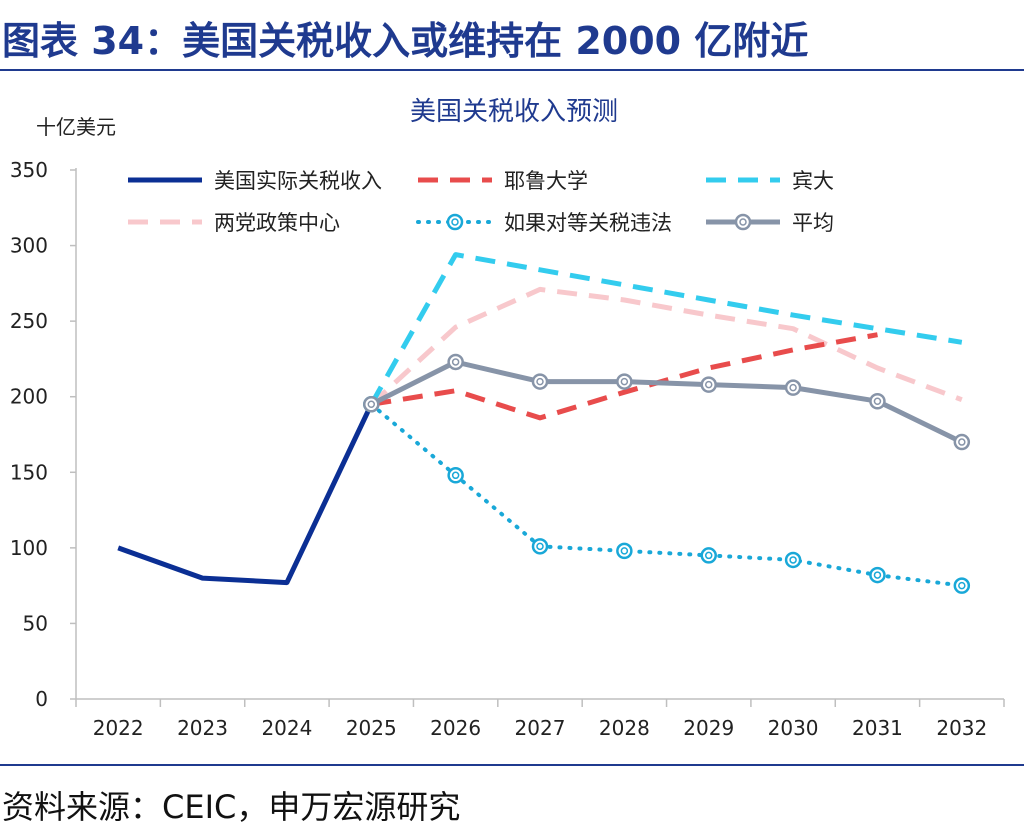 The height and width of the screenshot is (839, 1024). Describe the element at coordinates (546, 181) in the screenshot. I see `legend-label: 耶鲁大学` at that location.